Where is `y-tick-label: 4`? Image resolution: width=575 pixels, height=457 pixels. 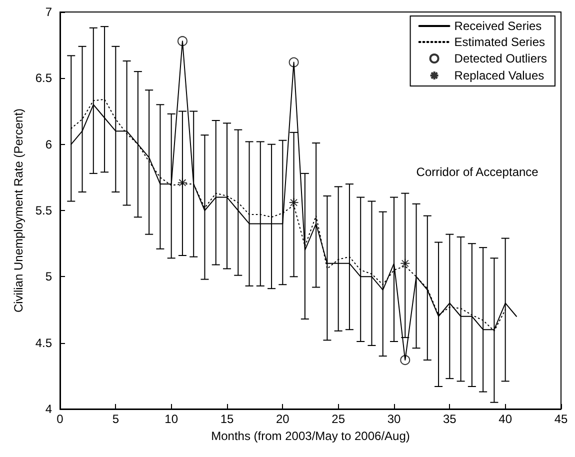 y-tick-label: 4 is located at coordinates (48, 409).